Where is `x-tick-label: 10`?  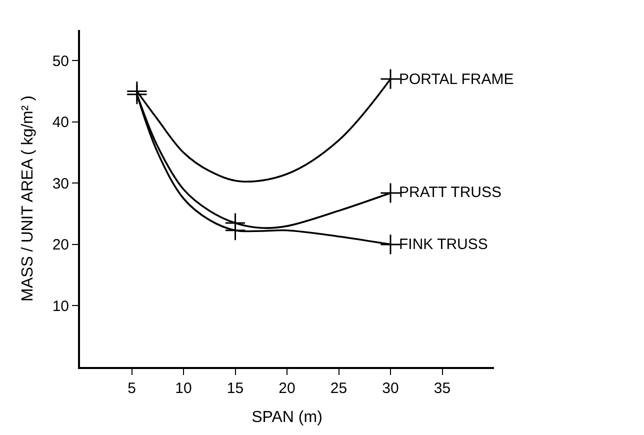 x-tick-label: 10 is located at coordinates (183, 388).